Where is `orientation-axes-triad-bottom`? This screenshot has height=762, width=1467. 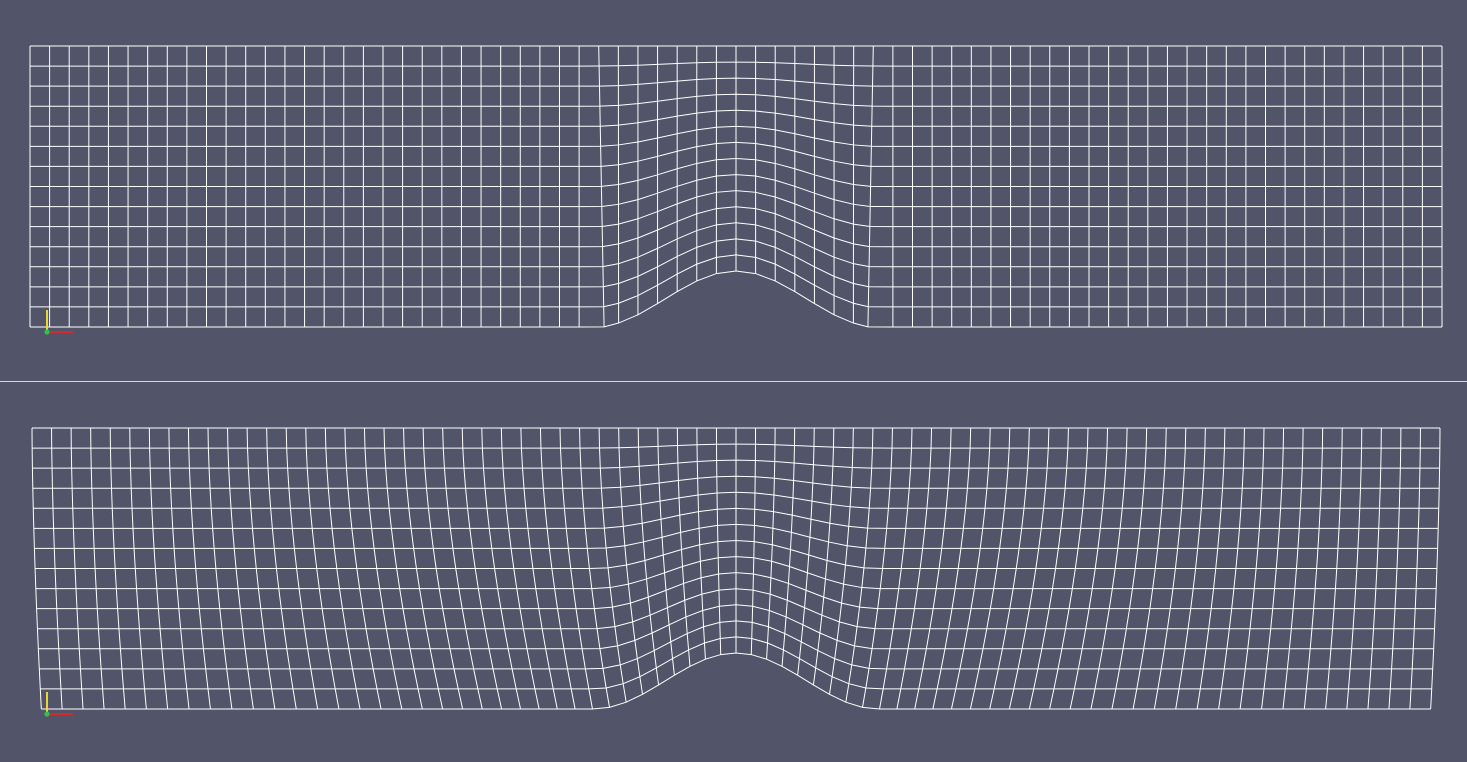 orientation-axes-triad-bottom is located at coordinates (58, 704).